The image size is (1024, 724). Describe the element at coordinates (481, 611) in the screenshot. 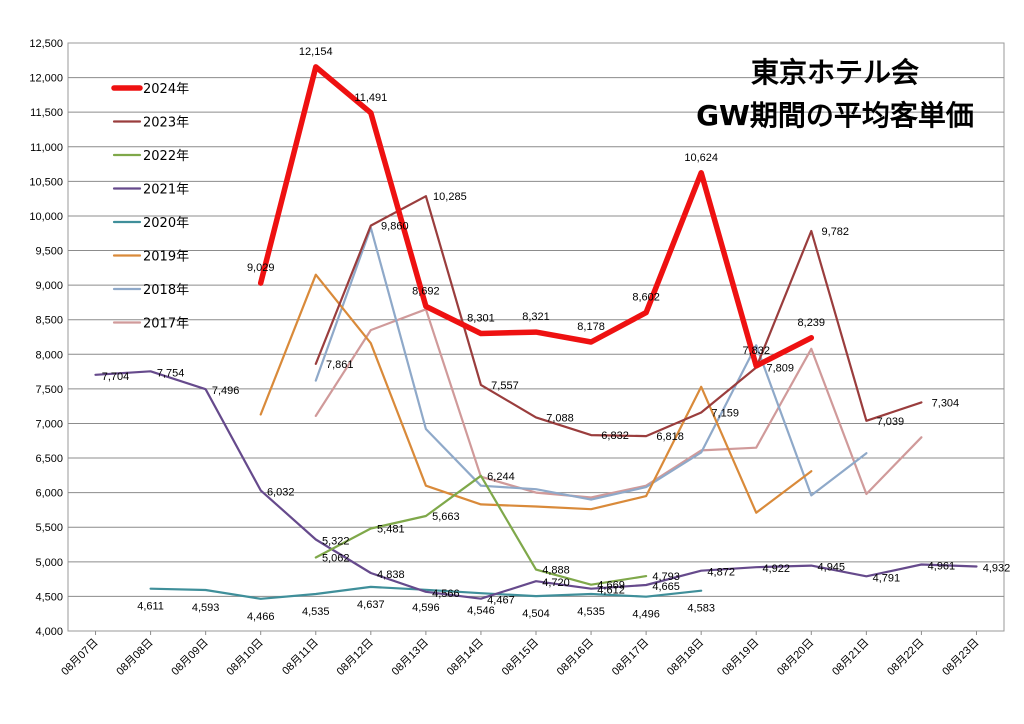

I see `data-label: 4,546` at that location.